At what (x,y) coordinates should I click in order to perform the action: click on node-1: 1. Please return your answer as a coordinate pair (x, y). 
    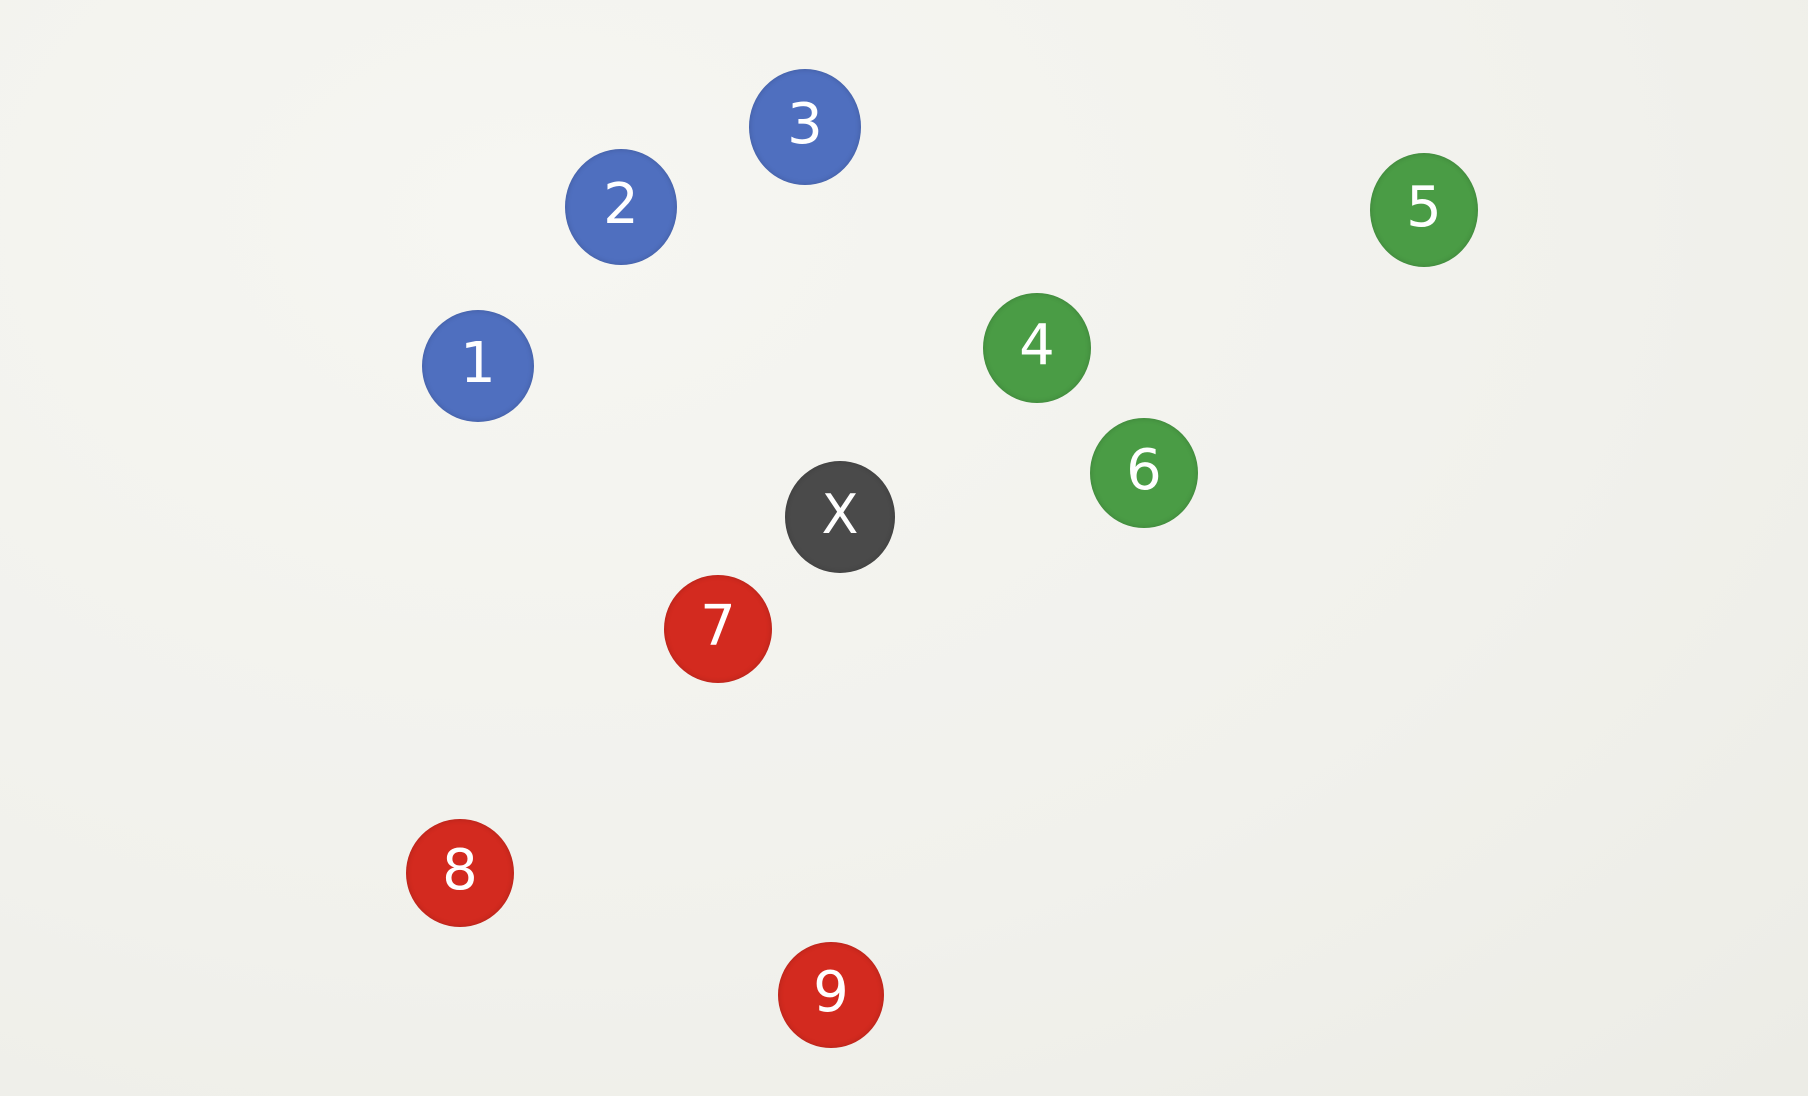
    Looking at the image, I should click on (478, 366).